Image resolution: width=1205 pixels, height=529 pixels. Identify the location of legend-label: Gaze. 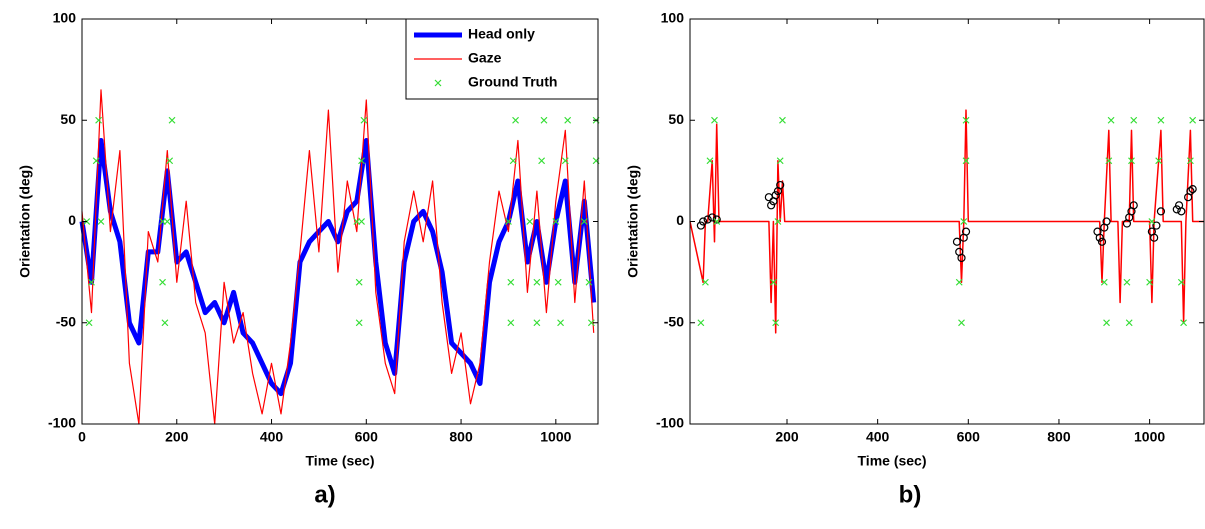
(485, 58).